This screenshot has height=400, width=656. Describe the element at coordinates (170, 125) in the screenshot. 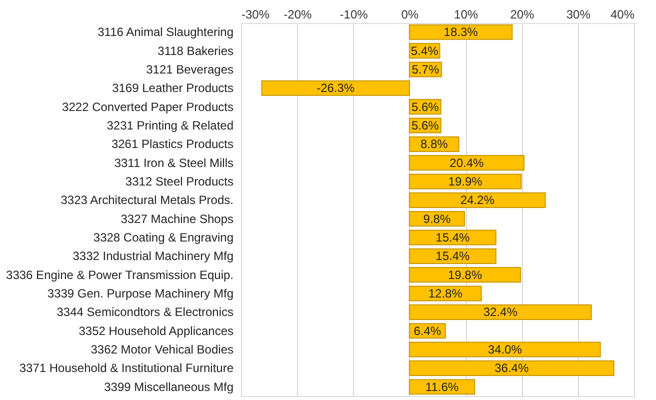

I see `y-tick-label: 3231 Printing & Related` at that location.